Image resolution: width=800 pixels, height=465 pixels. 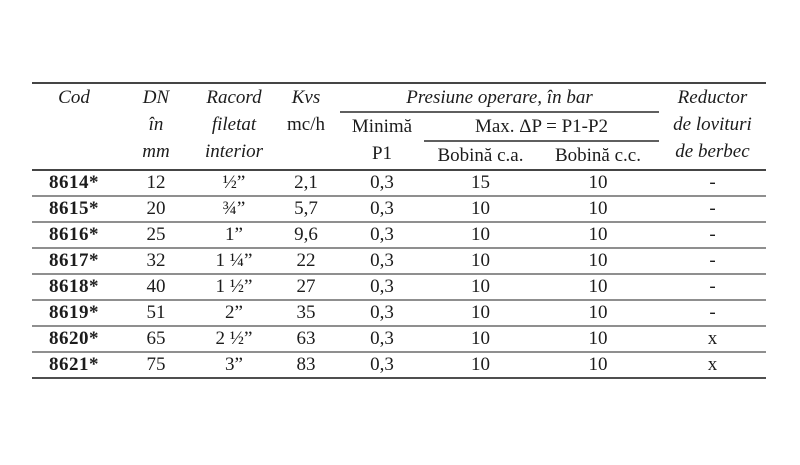 What do you see at coordinates (306, 234) in the screenshot?
I see `cell-kvs: 9,6` at bounding box center [306, 234].